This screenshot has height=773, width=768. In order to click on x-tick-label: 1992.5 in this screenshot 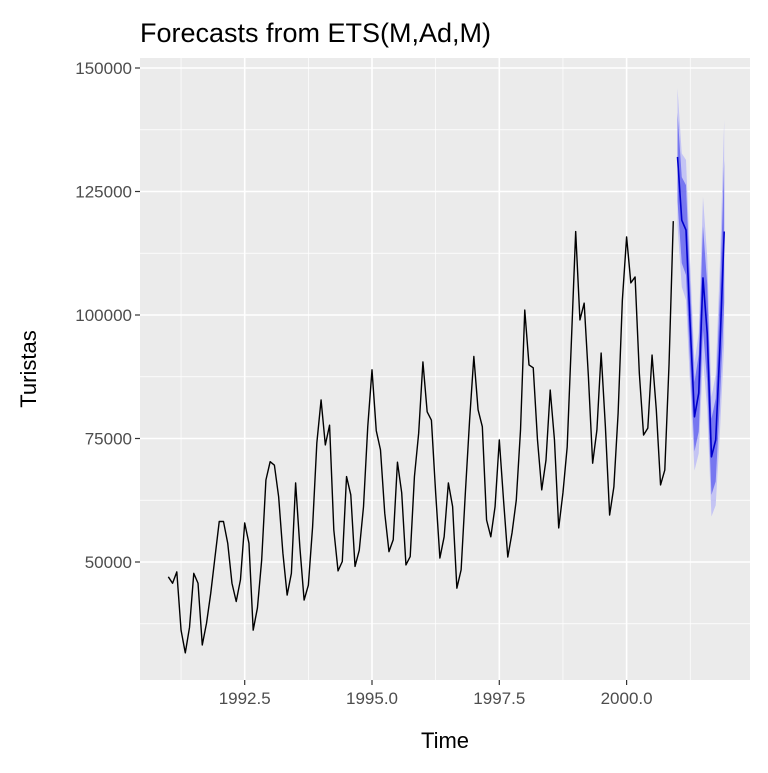, I will do `click(245, 698)`.